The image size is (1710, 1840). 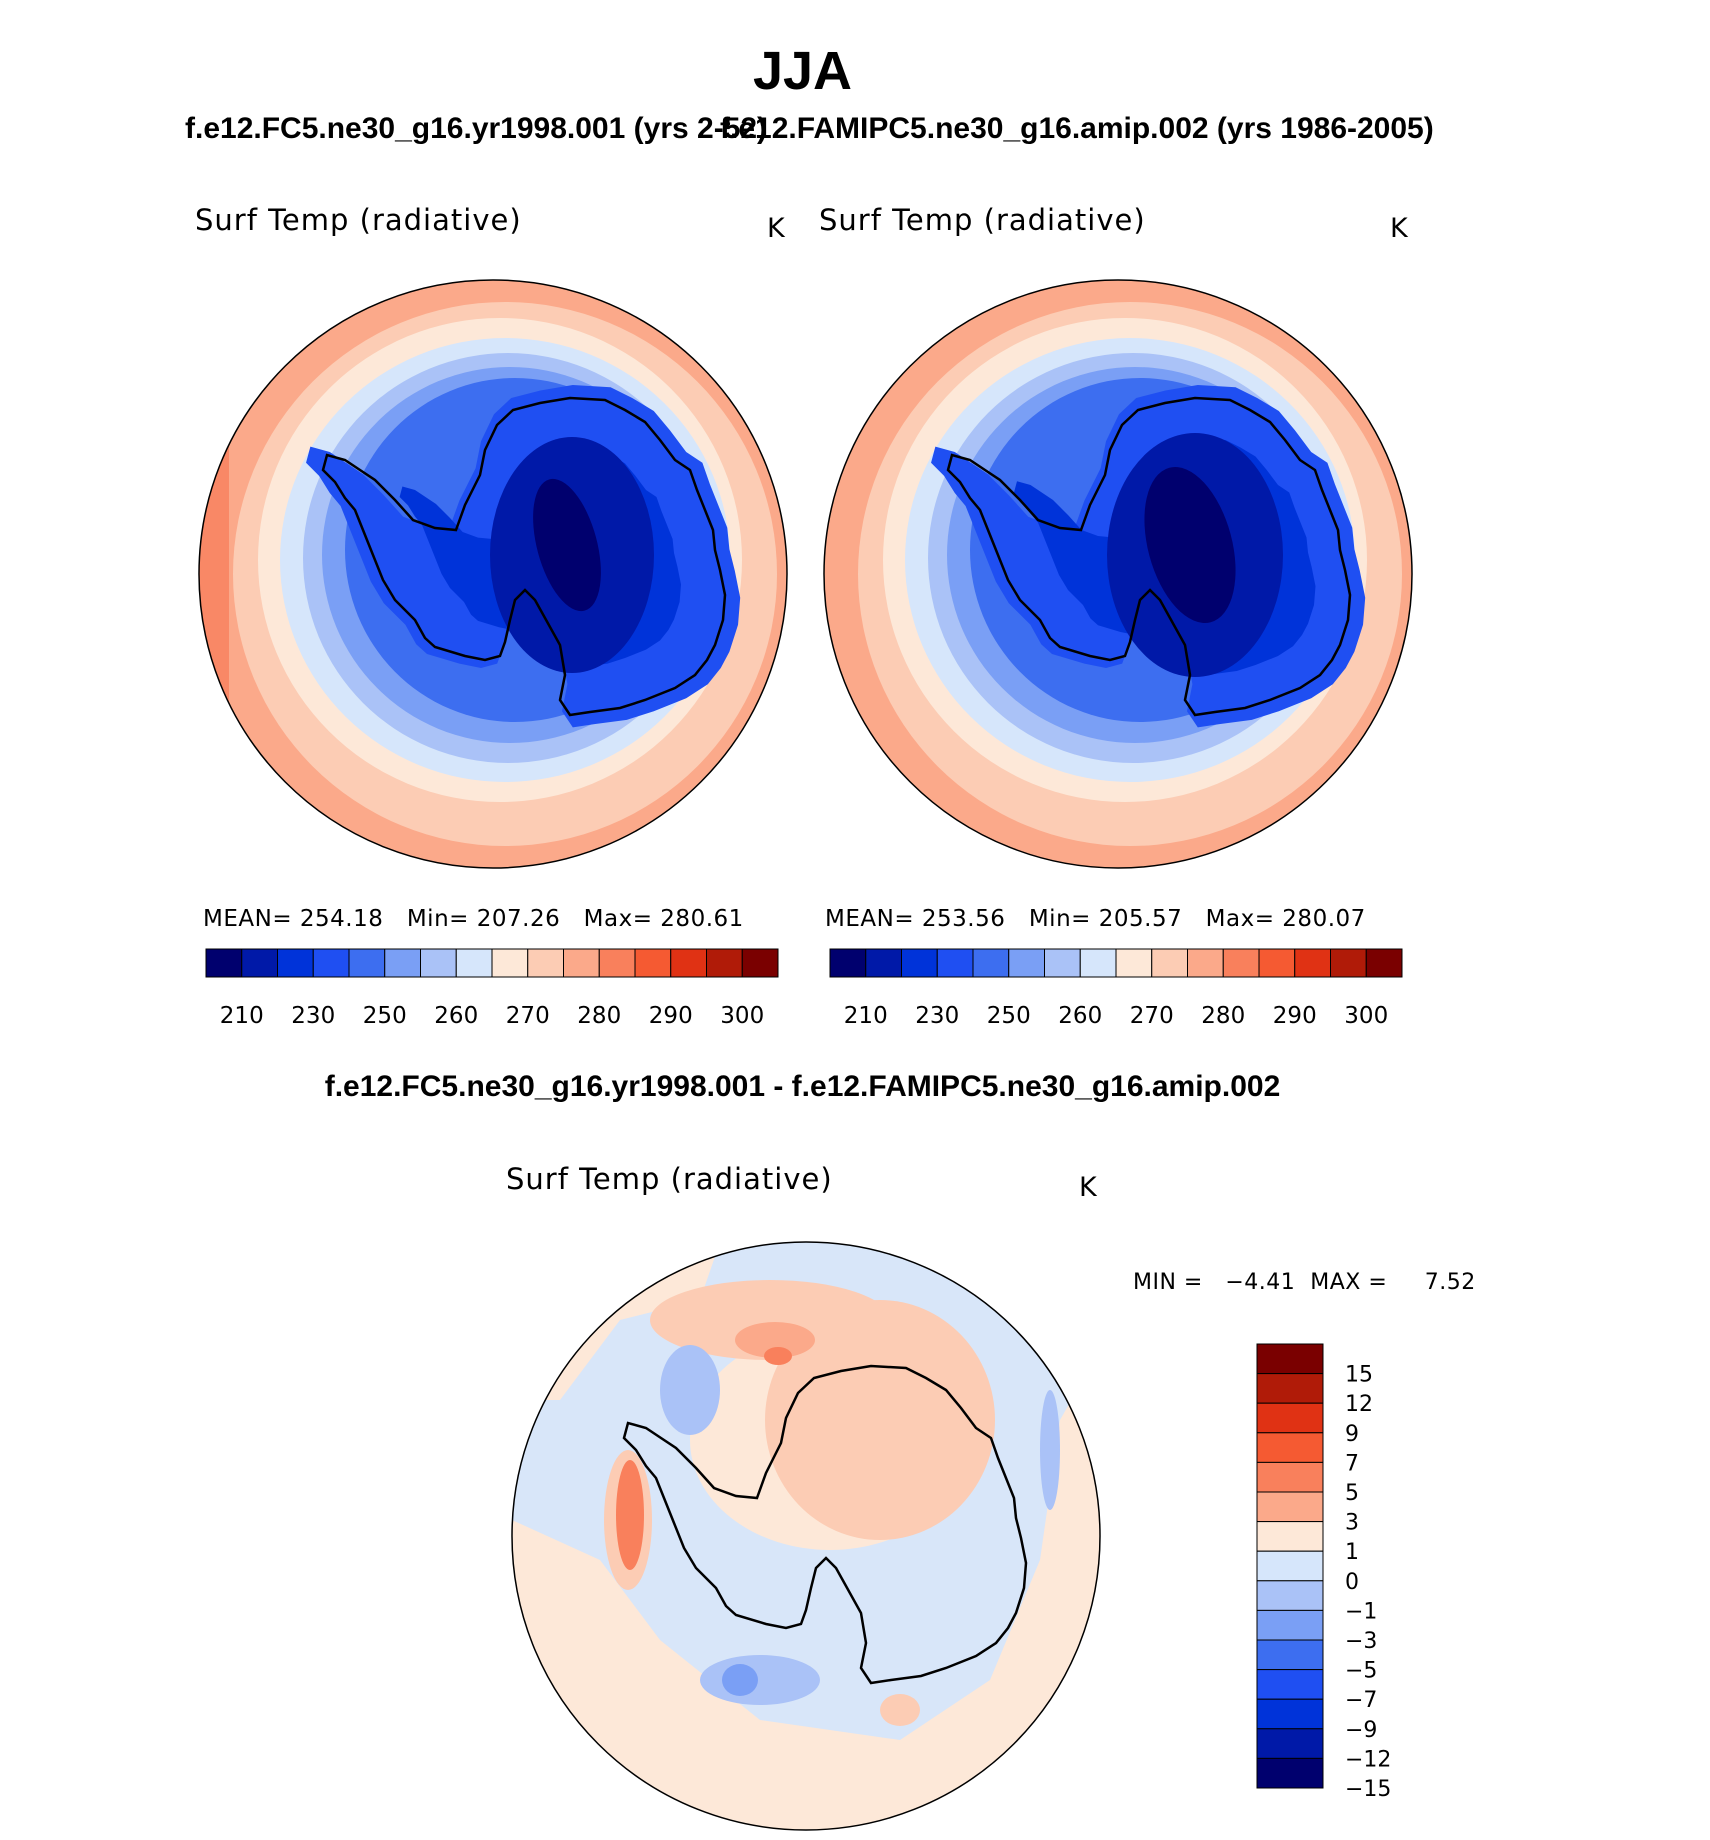 I want to click on panel-b-map, so click(x=1118, y=574).